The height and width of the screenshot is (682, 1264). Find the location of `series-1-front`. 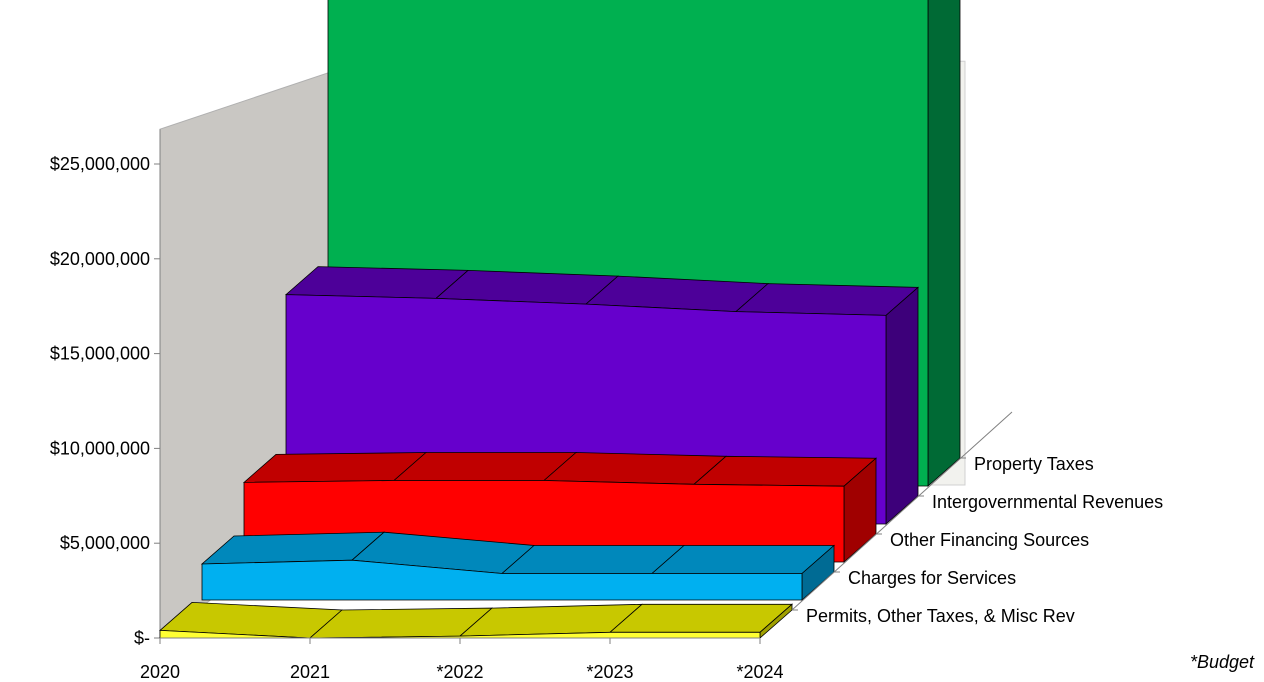

series-1-front is located at coordinates (502, 580).